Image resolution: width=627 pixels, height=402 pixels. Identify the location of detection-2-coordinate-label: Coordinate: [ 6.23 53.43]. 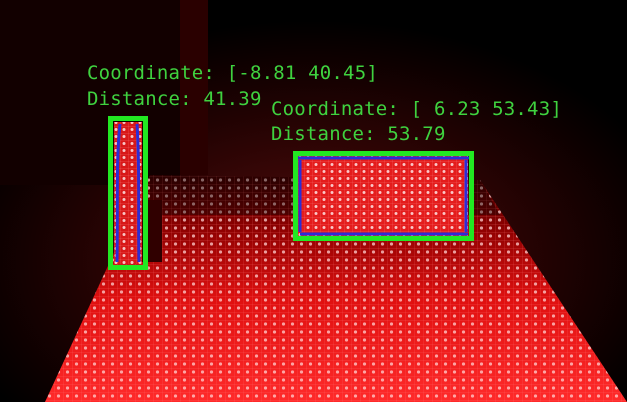
(416, 109).